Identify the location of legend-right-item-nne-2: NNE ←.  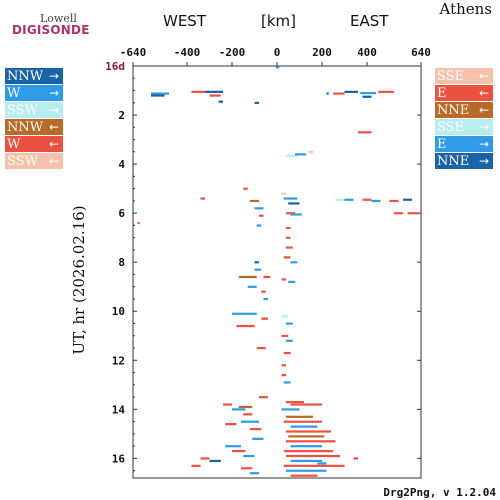
(464, 110).